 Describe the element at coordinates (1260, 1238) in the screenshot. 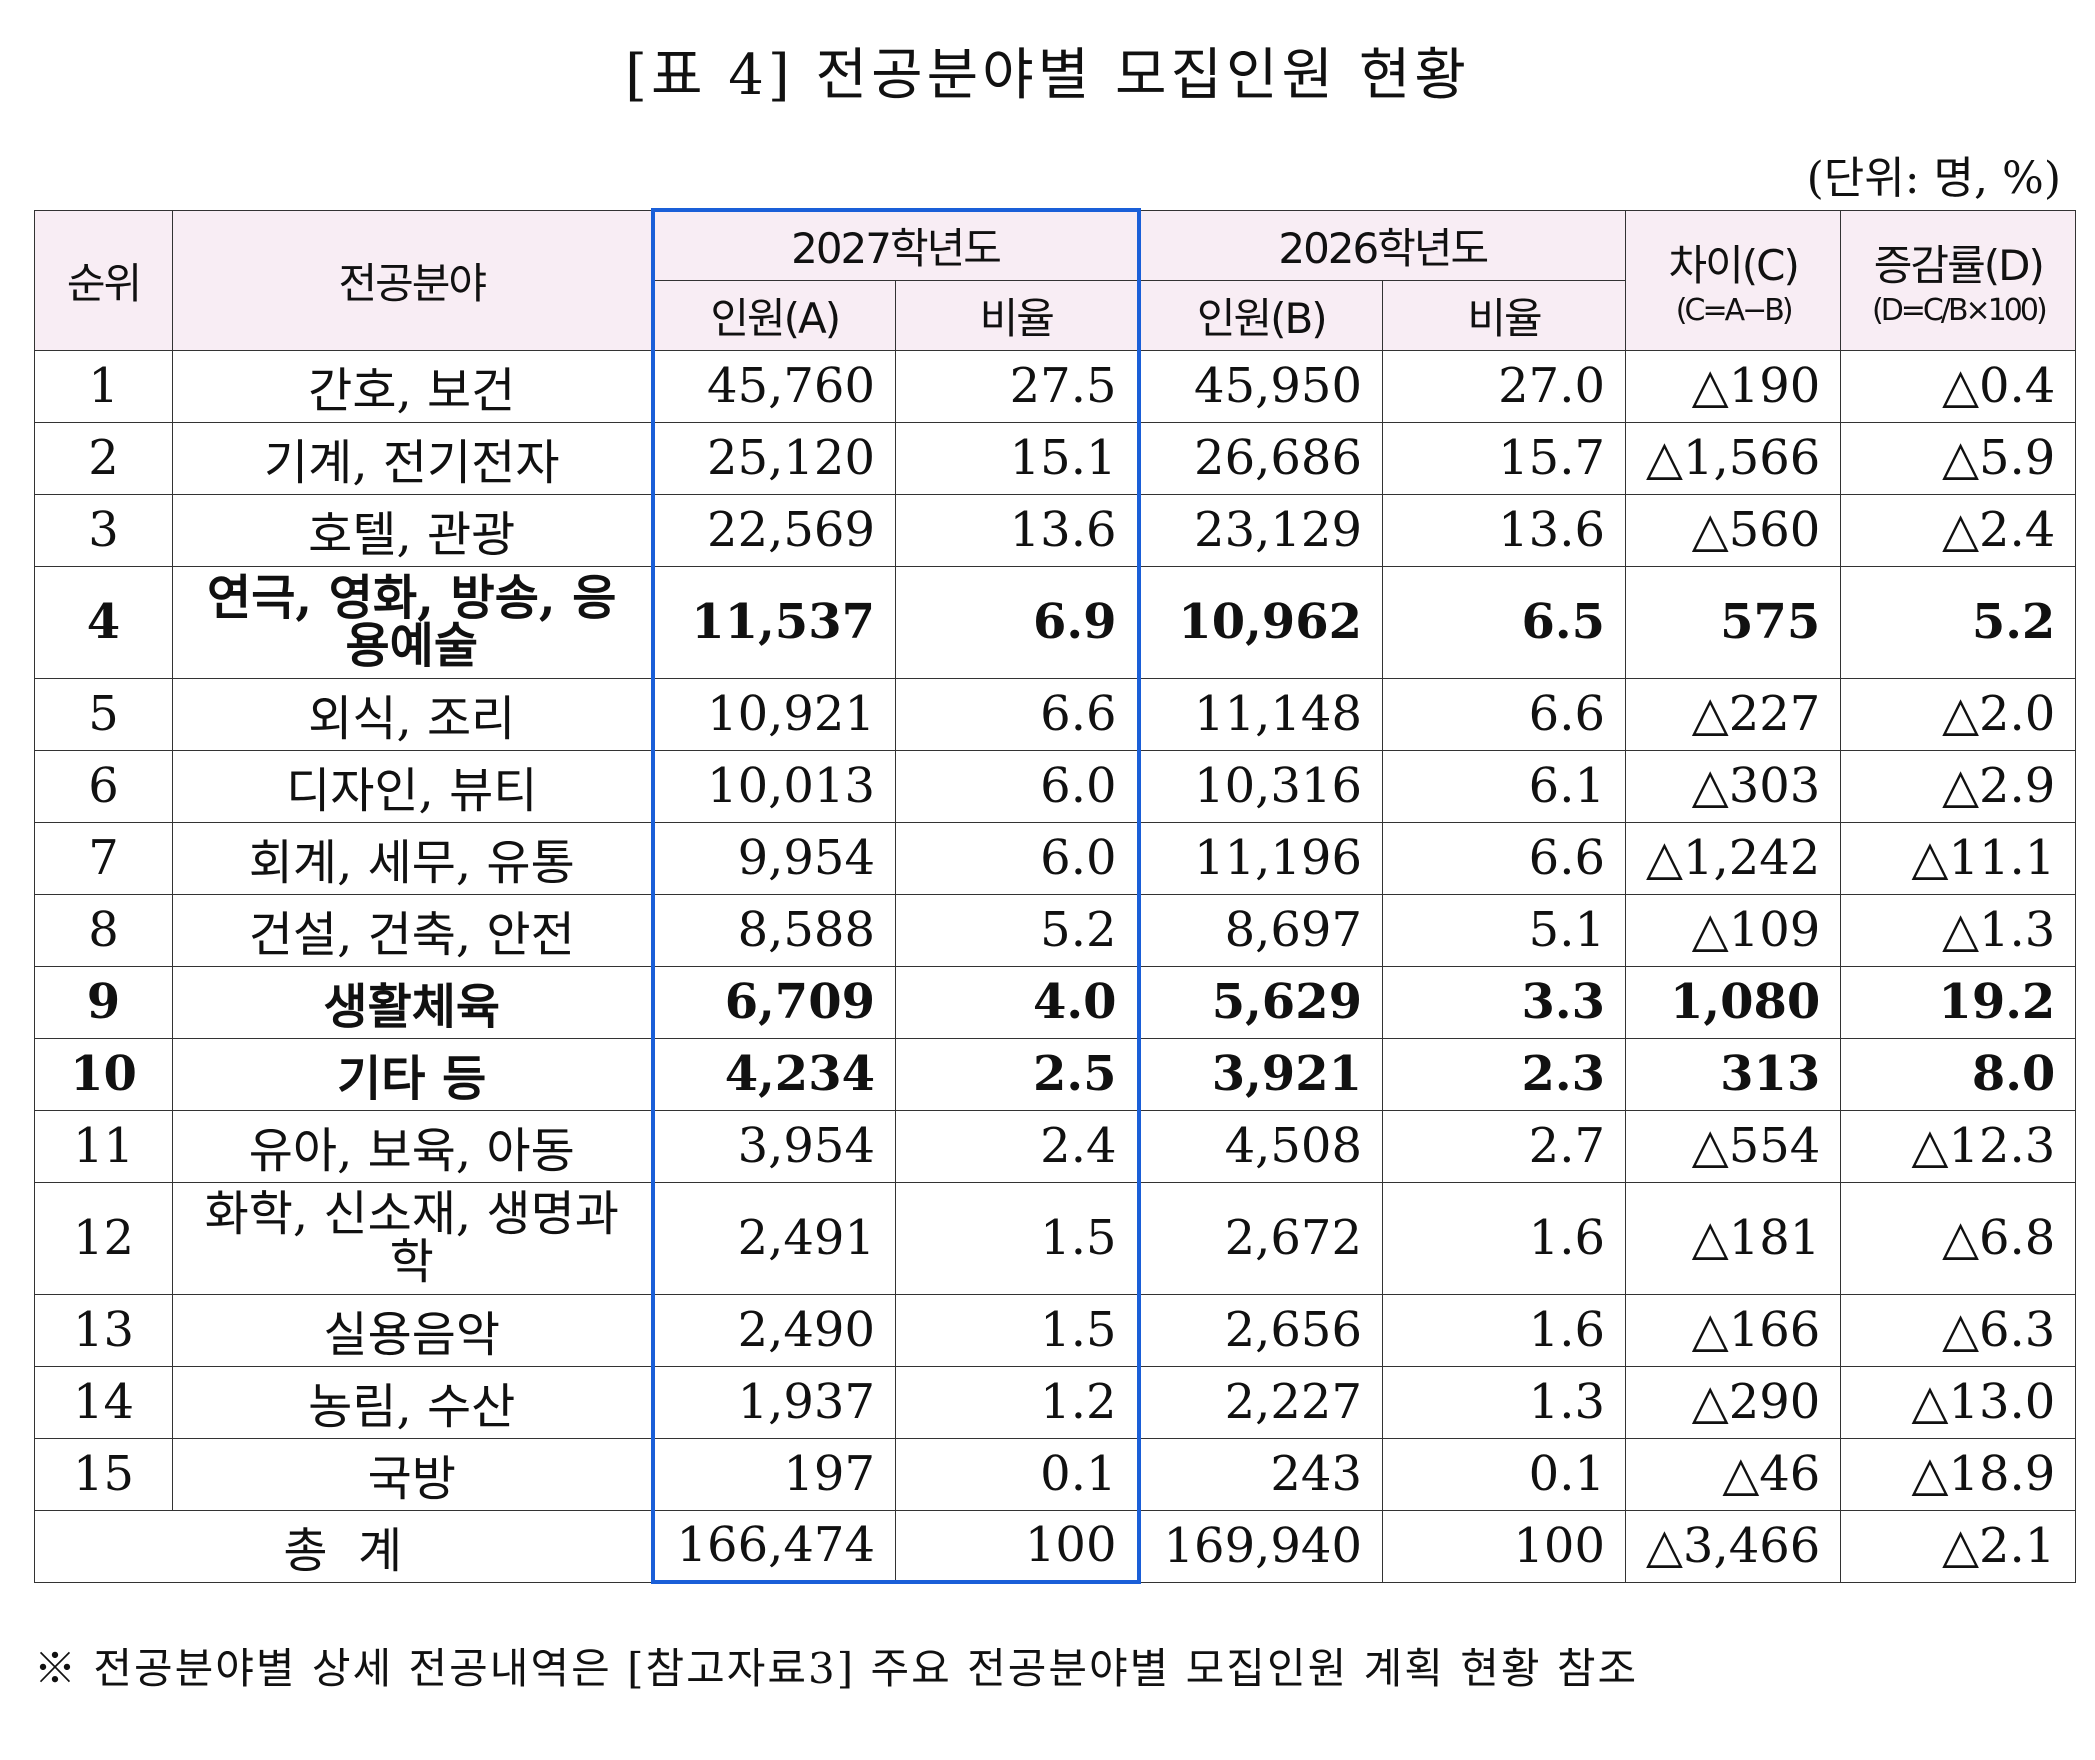

I see `cell-b: 2,672` at that location.